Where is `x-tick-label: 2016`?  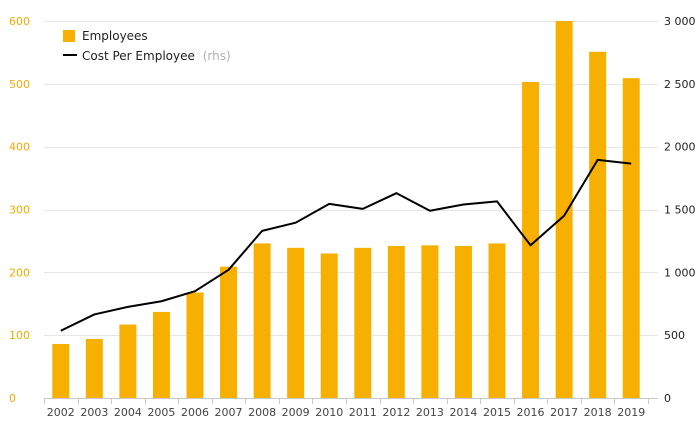 x-tick-label: 2016 is located at coordinates (531, 412).